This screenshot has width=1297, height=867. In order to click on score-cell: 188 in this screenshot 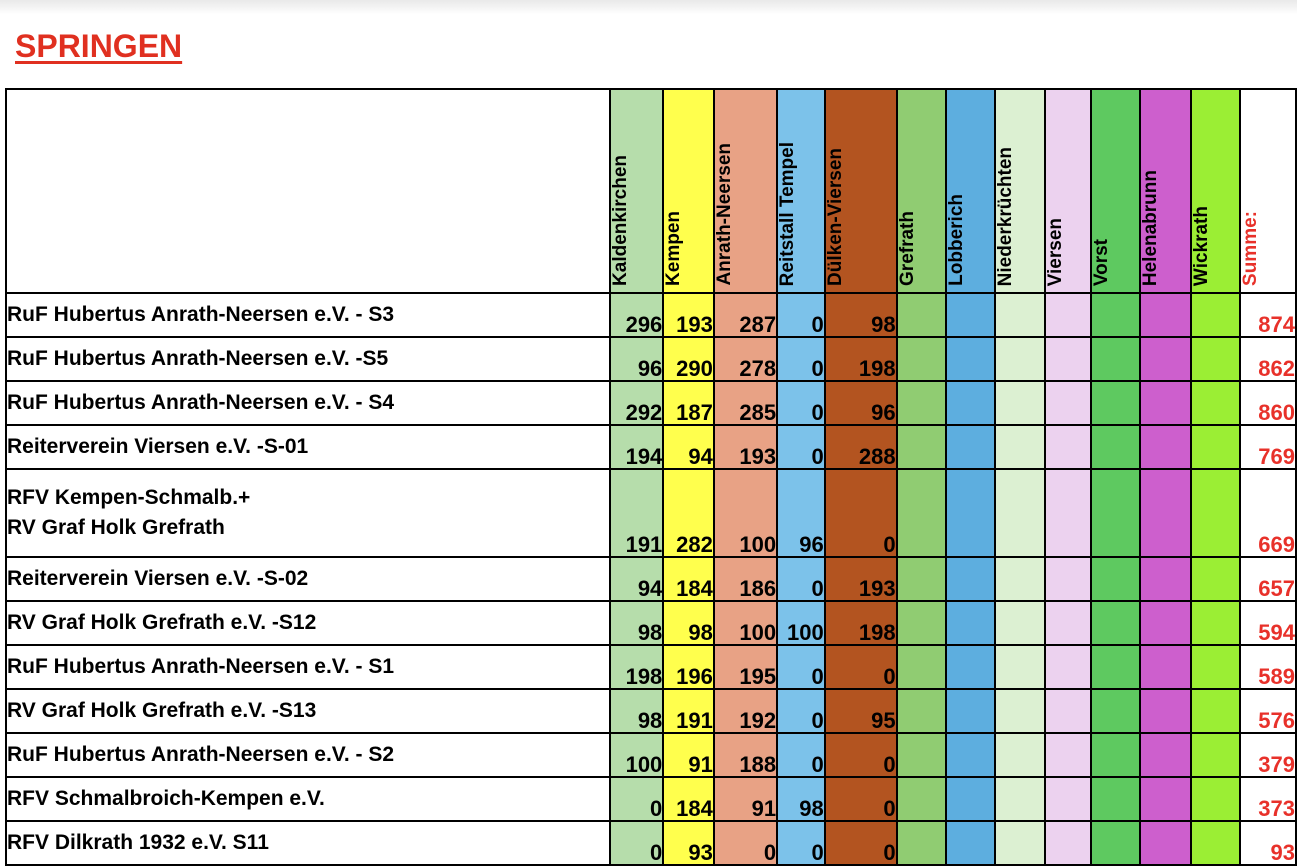, I will do `click(745, 755)`.